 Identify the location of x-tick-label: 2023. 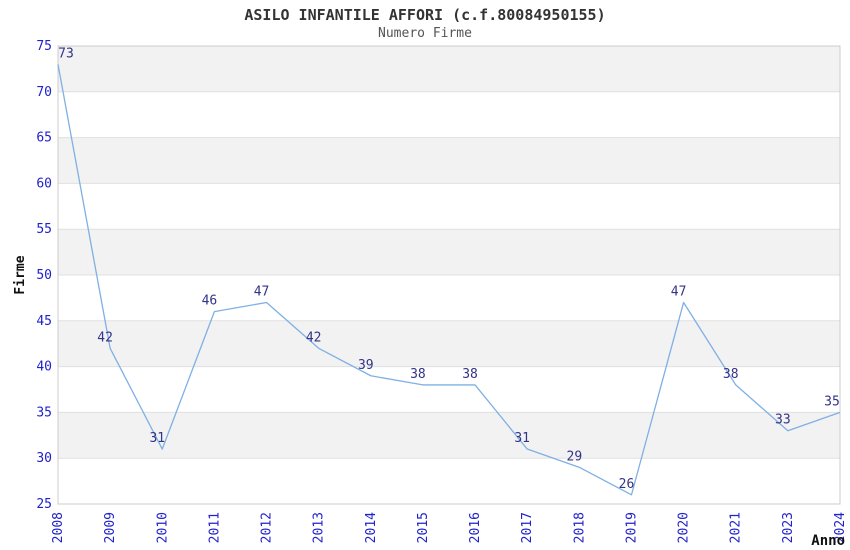
(788, 527).